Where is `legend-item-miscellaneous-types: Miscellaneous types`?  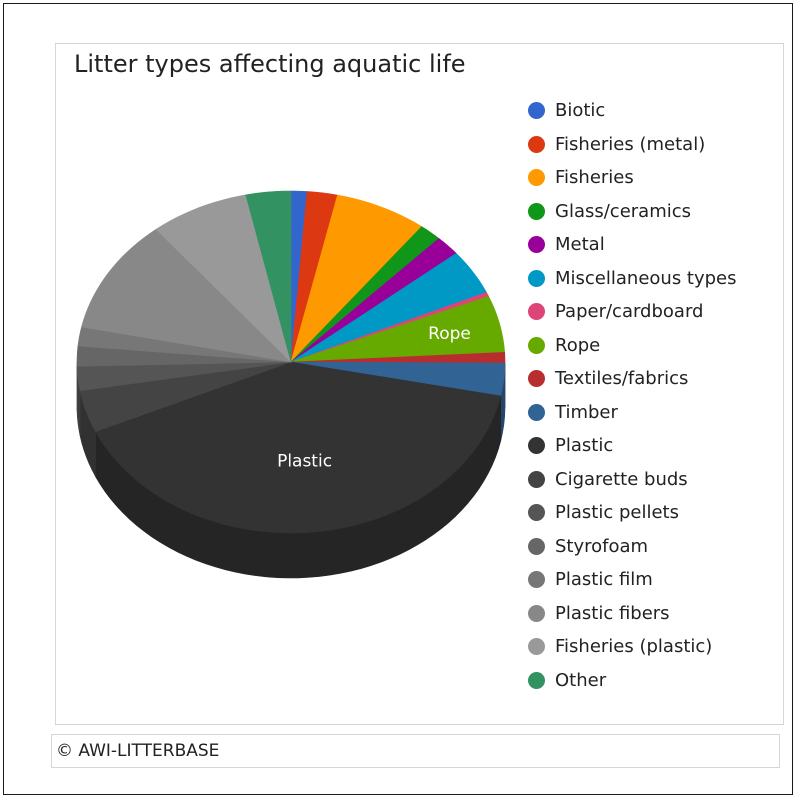
legend-item-miscellaneous-types: Miscellaneous types is located at coordinates (632, 279).